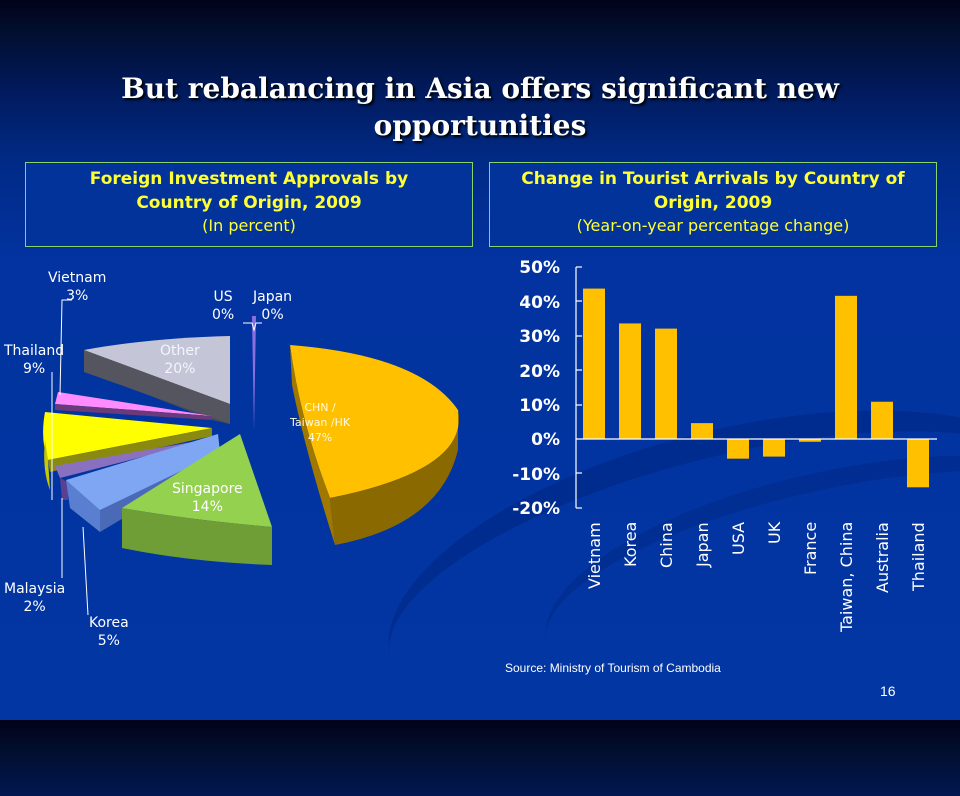 The image size is (960, 796). I want to click on pie-slice-us-japan, so click(254, 373).